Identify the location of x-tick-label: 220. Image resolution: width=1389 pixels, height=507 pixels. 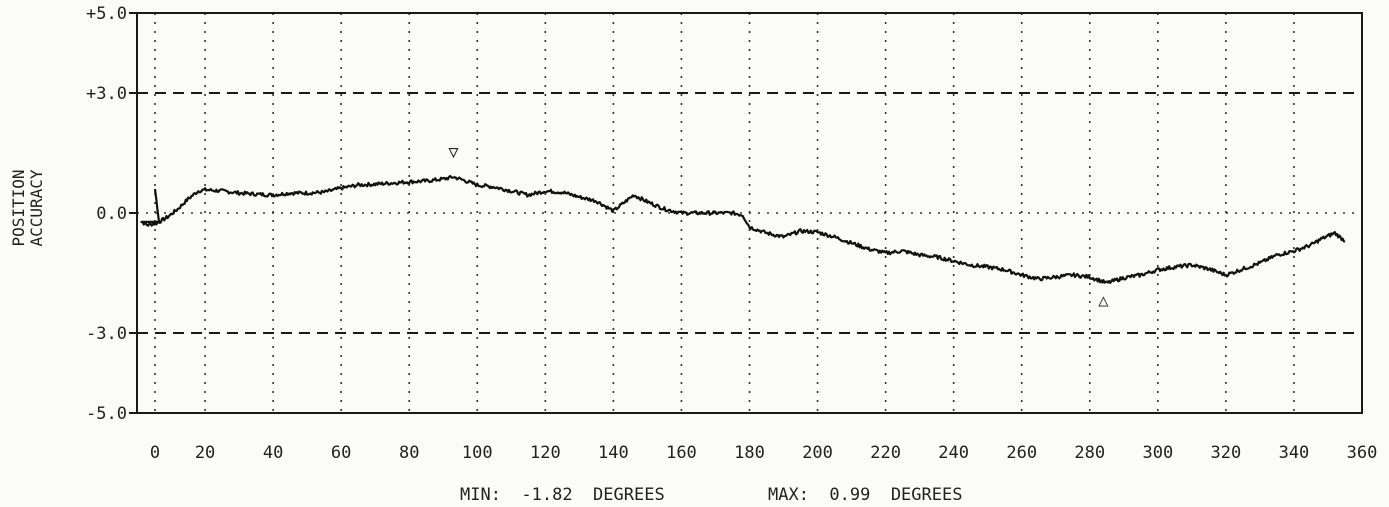
(885, 453).